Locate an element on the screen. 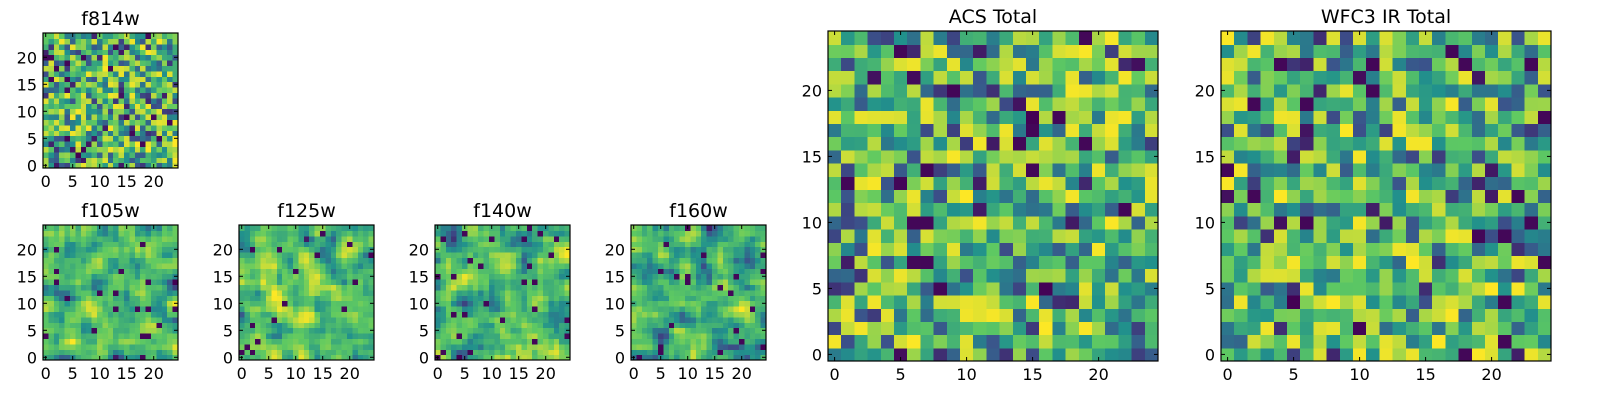 The width and height of the screenshot is (1600, 400). panel-title: f105w is located at coordinates (110, 211).